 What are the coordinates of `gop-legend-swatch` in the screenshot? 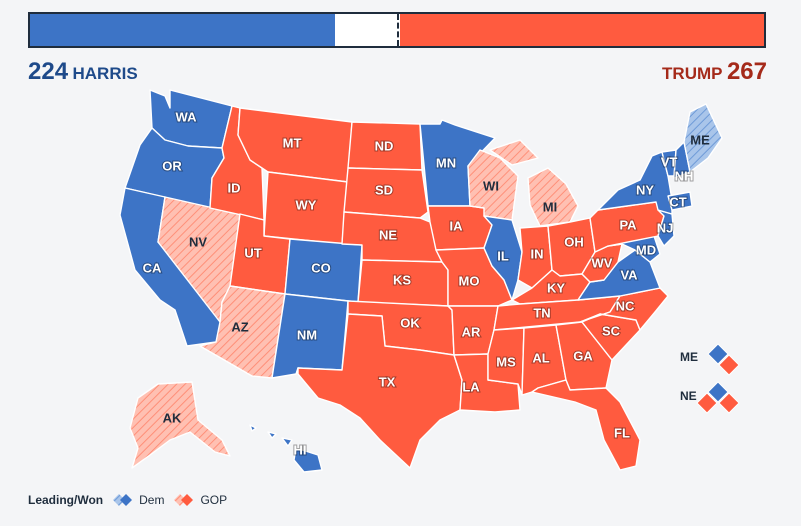 It's located at (184, 500).